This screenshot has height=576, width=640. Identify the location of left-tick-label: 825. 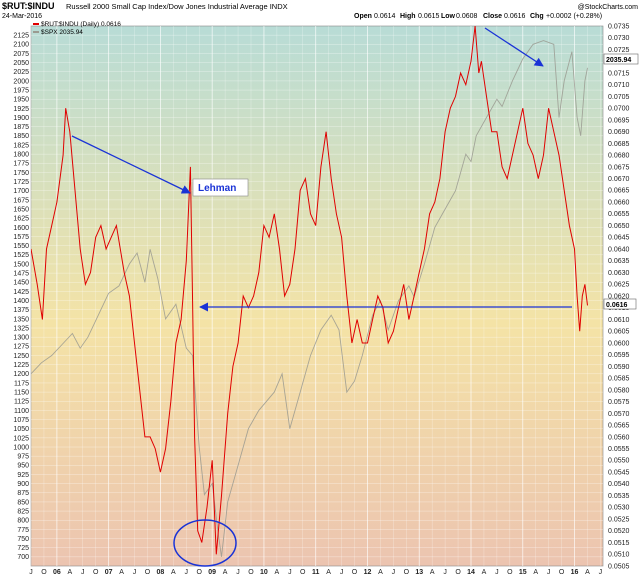
(23, 511).